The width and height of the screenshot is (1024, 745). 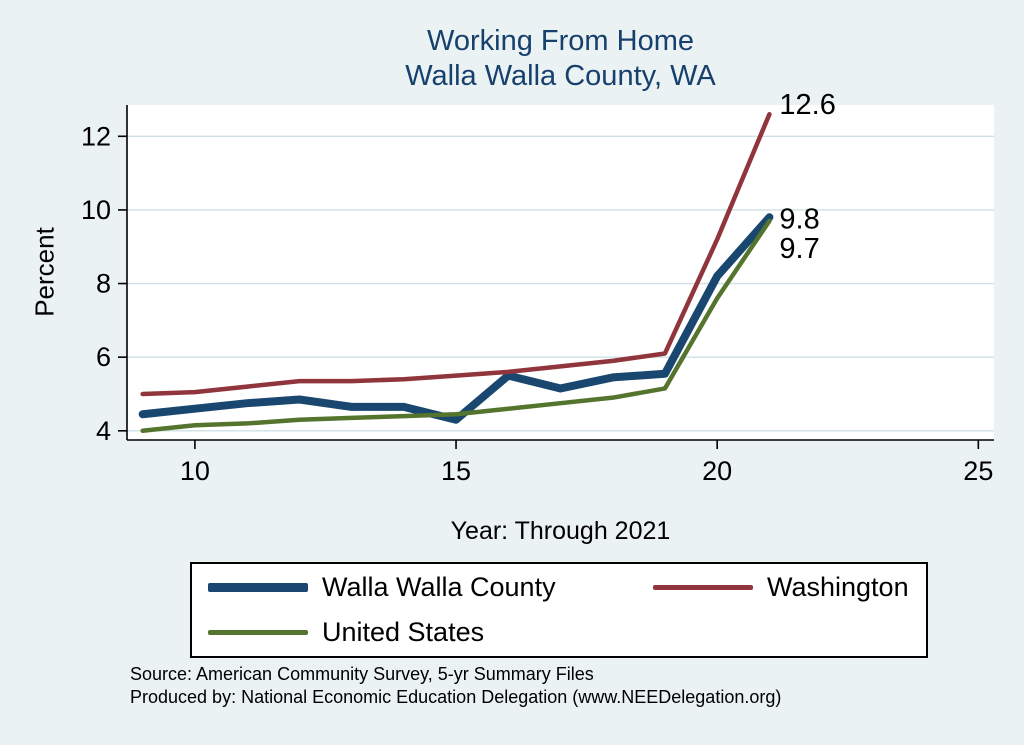 I want to click on x-tick-label: 25, so click(x=978, y=471).